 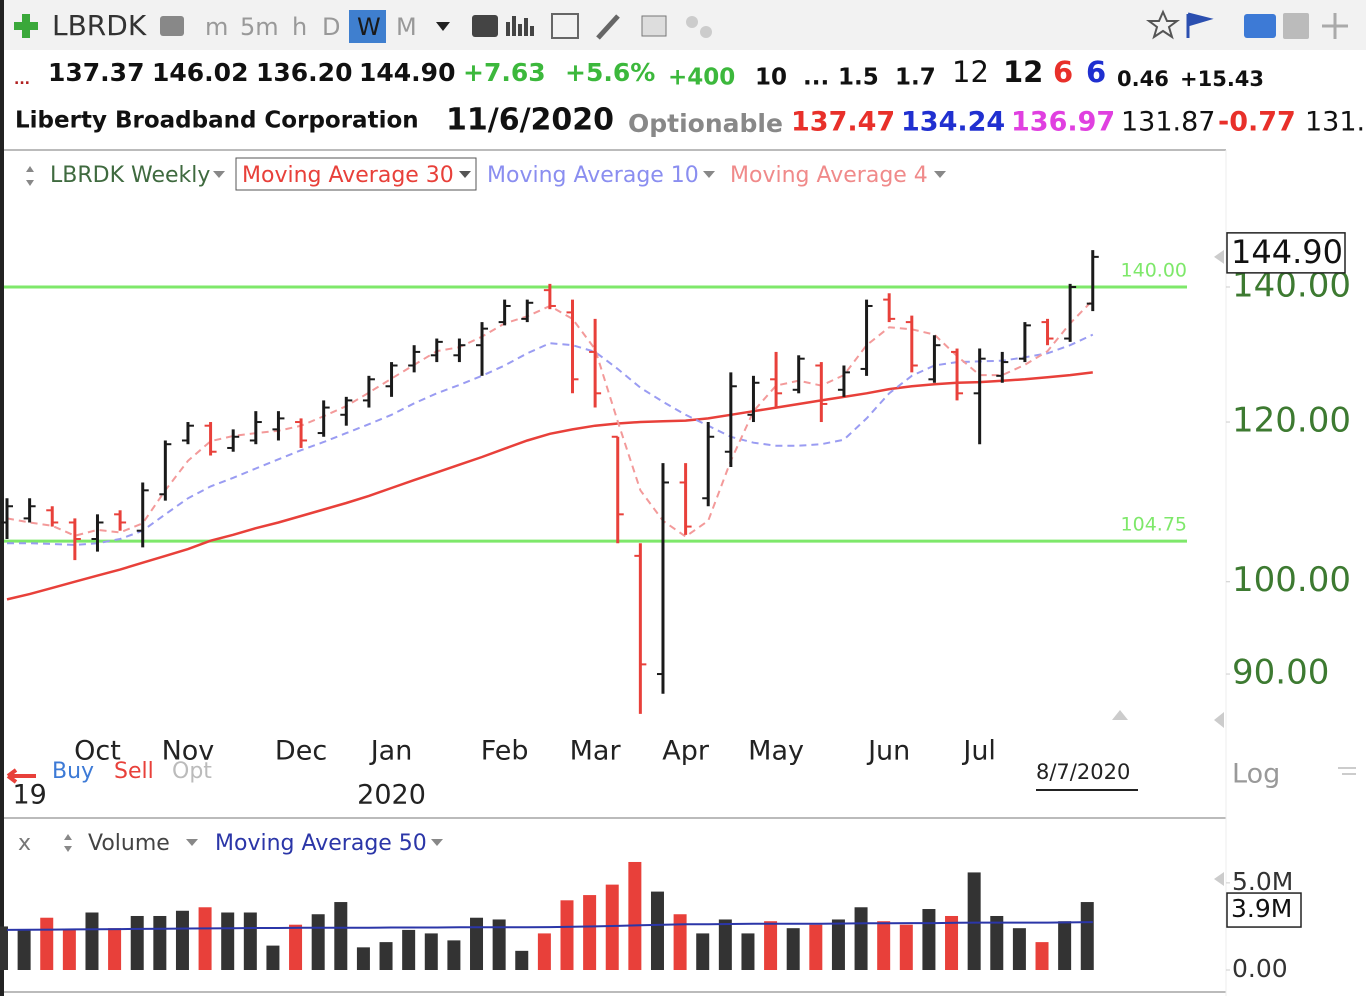 I want to click on legend-symbol: LBRDK Weekly, so click(x=130, y=175).